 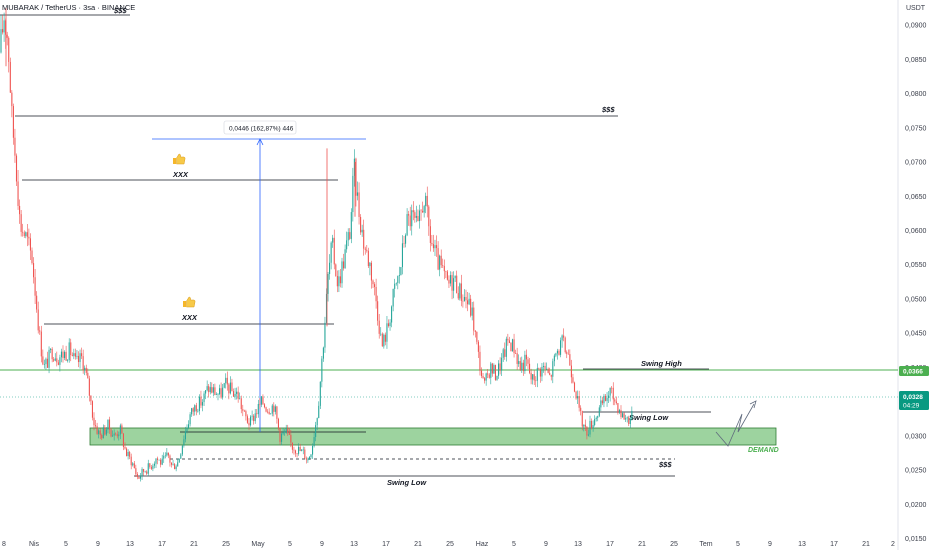 What do you see at coordinates (763, 450) in the screenshot?
I see `demand-label: DEMAND` at bounding box center [763, 450].